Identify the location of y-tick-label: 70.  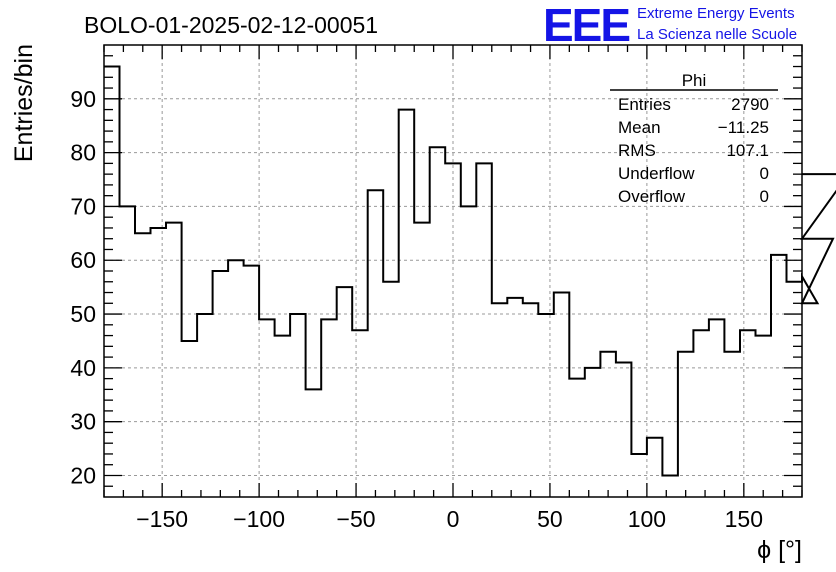
(83, 206).